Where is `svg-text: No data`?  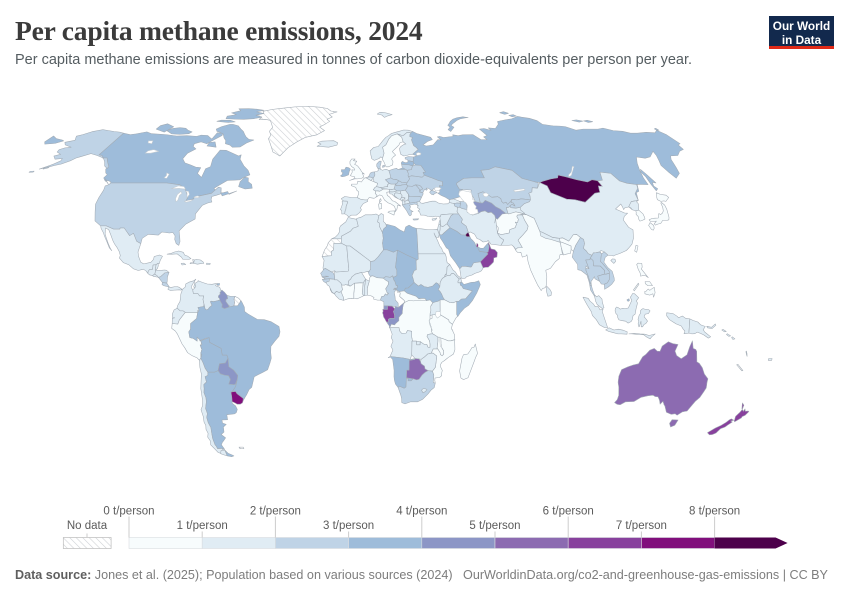
svg-text: No data is located at coordinates (87, 526).